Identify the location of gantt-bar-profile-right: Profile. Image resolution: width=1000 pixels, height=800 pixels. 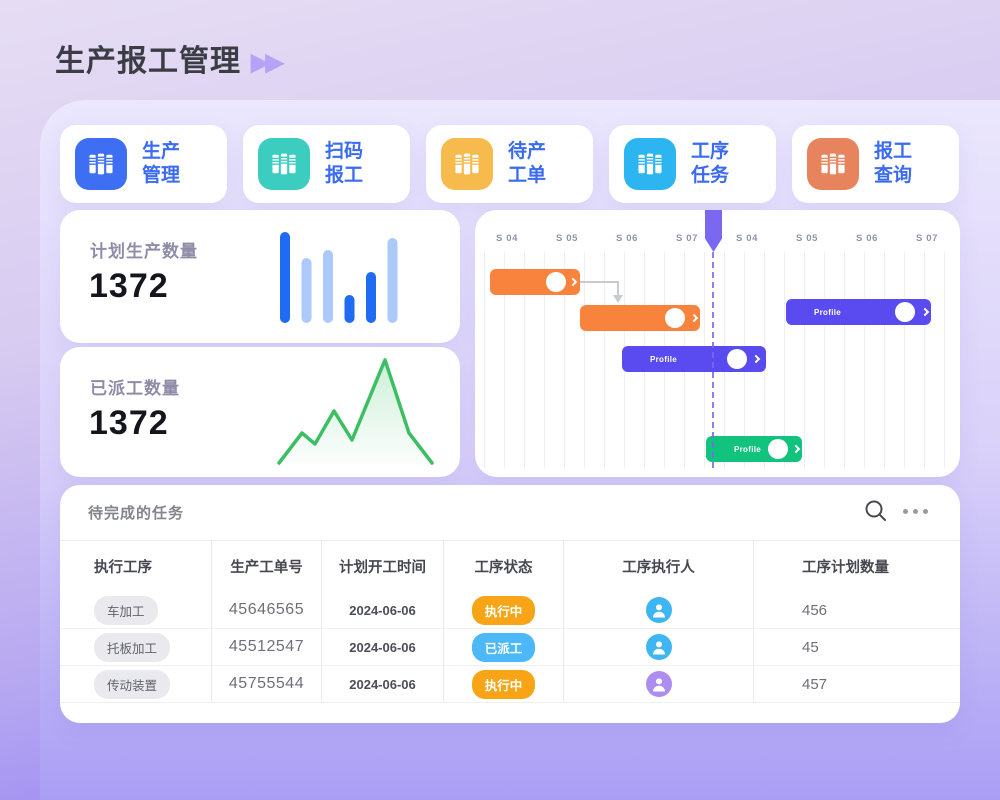
(858, 312).